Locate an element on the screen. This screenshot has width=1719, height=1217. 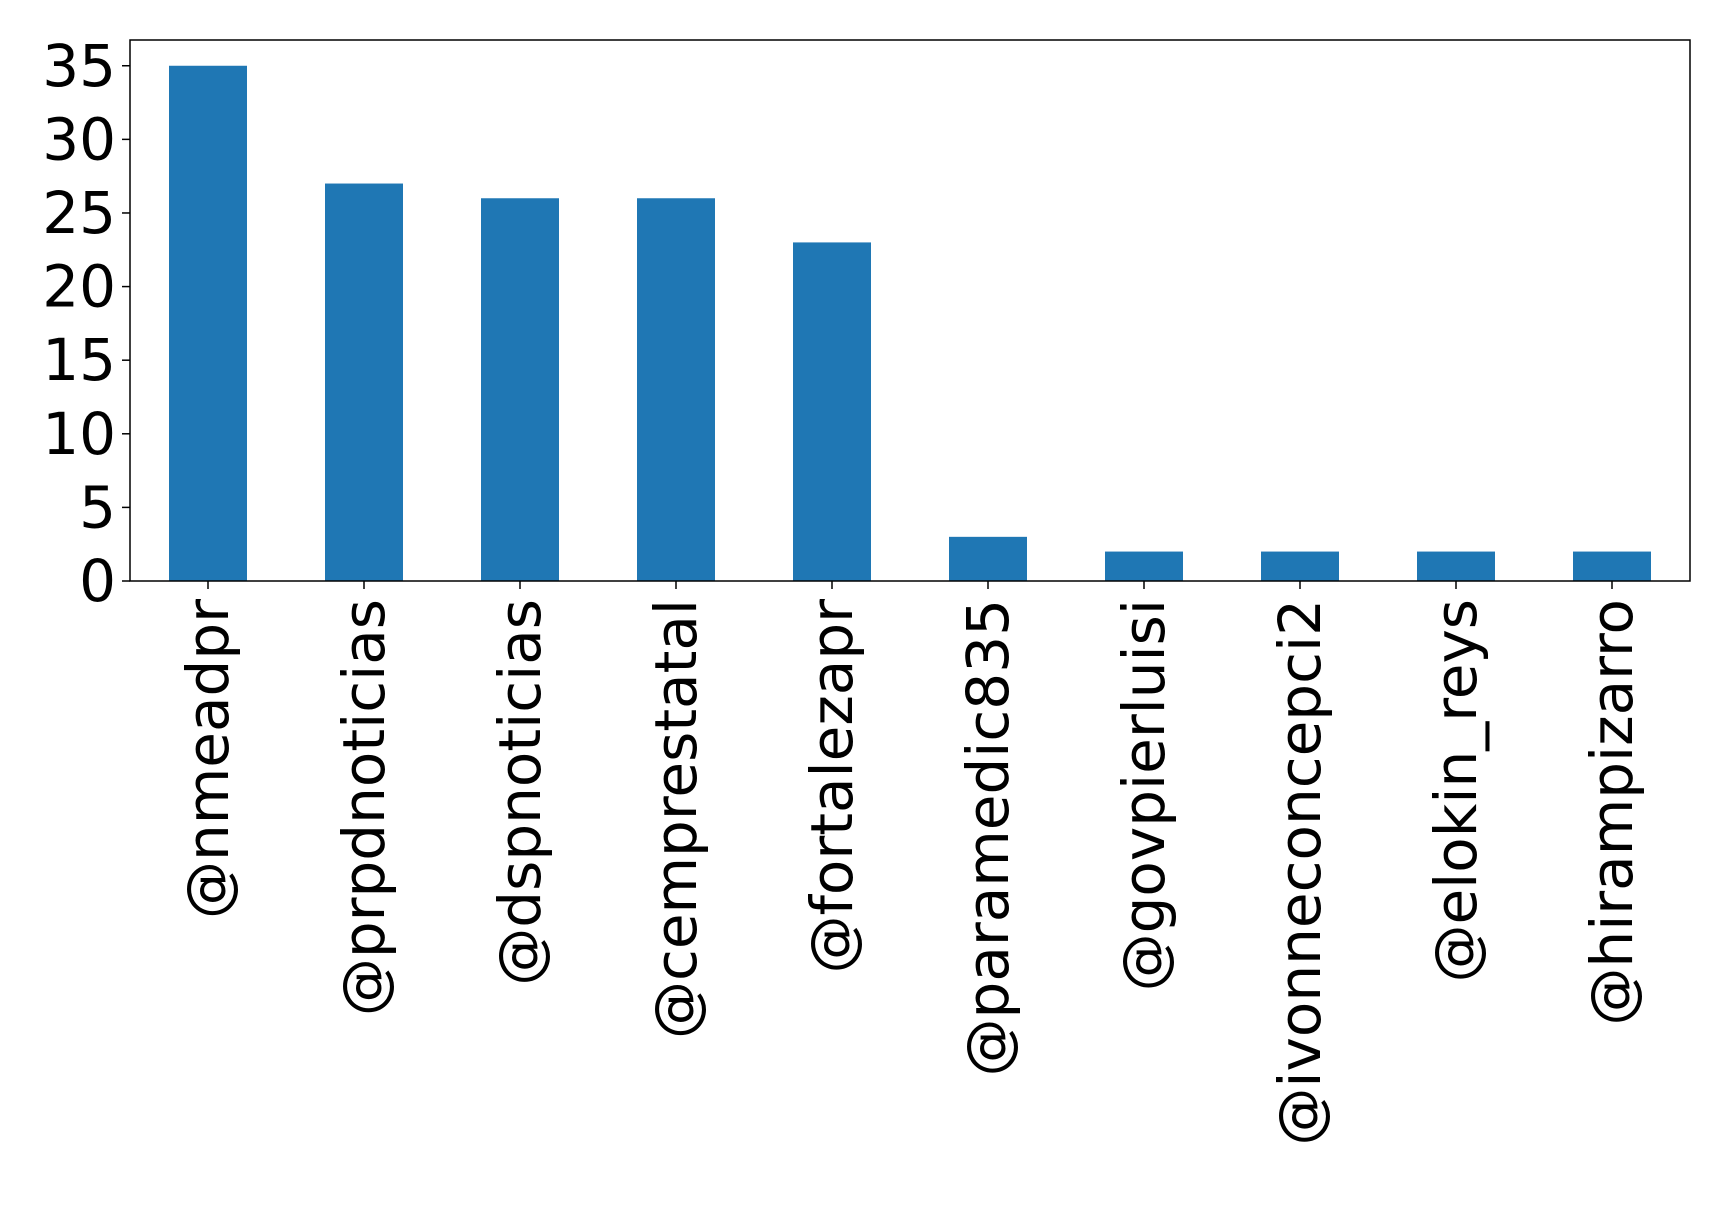
bar-fortalezapr is located at coordinates (832, 411).